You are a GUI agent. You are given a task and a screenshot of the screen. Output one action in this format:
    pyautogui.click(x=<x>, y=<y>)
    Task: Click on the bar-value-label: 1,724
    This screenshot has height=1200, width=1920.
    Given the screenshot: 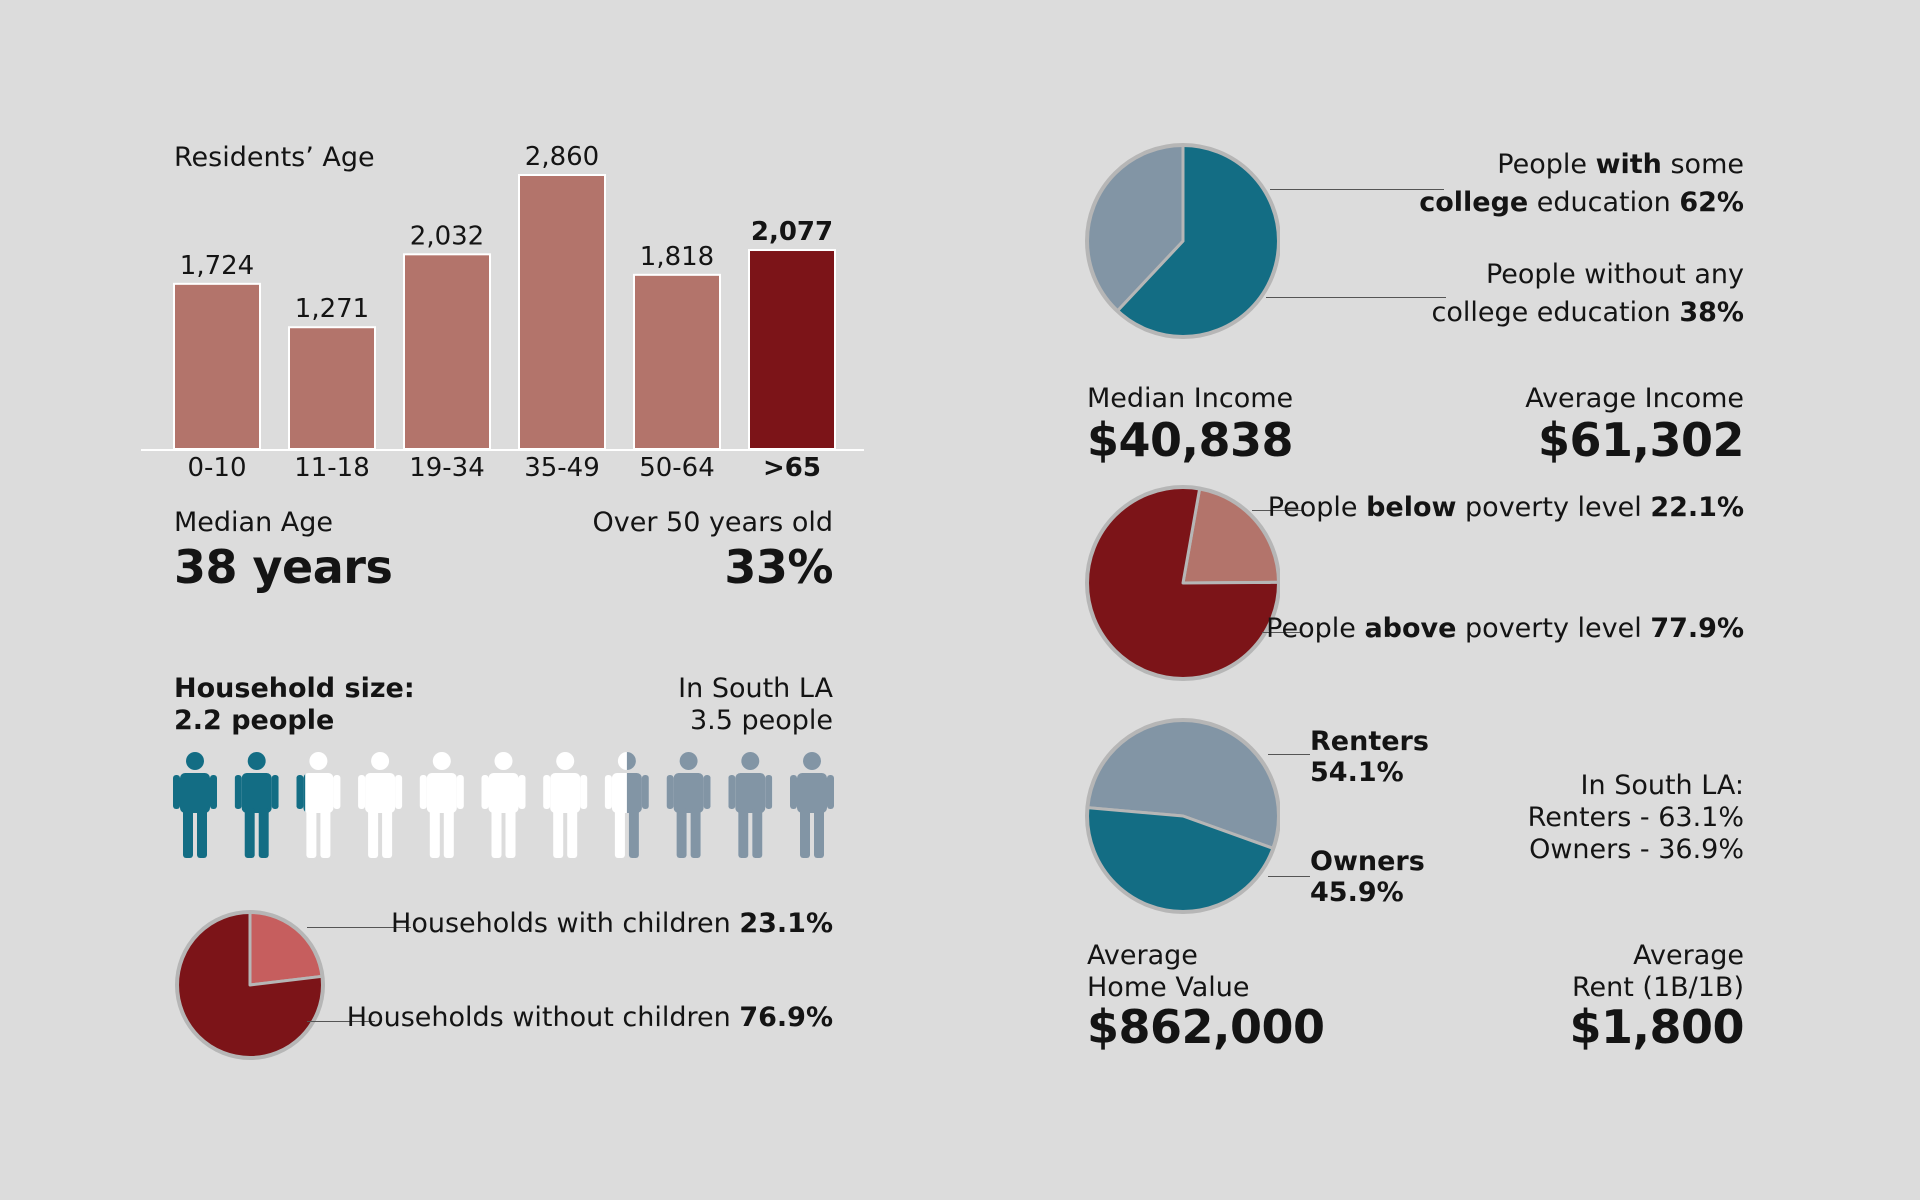 What is the action you would take?
    pyautogui.click(x=217, y=266)
    